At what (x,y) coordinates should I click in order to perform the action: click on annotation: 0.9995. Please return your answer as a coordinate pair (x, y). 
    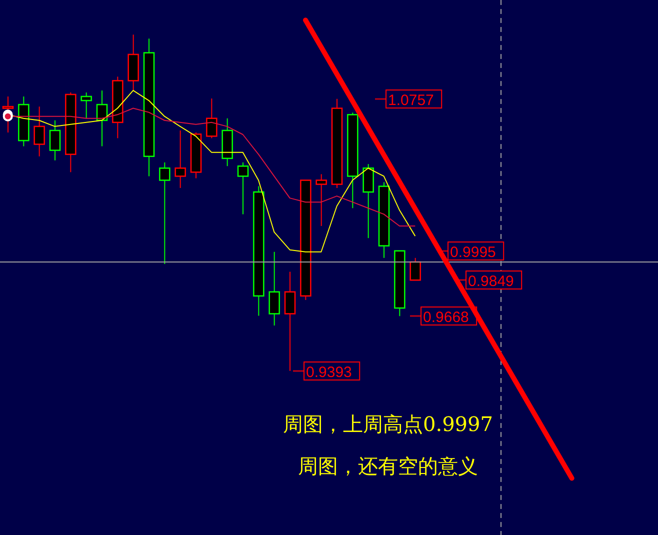
    Looking at the image, I should click on (473, 252).